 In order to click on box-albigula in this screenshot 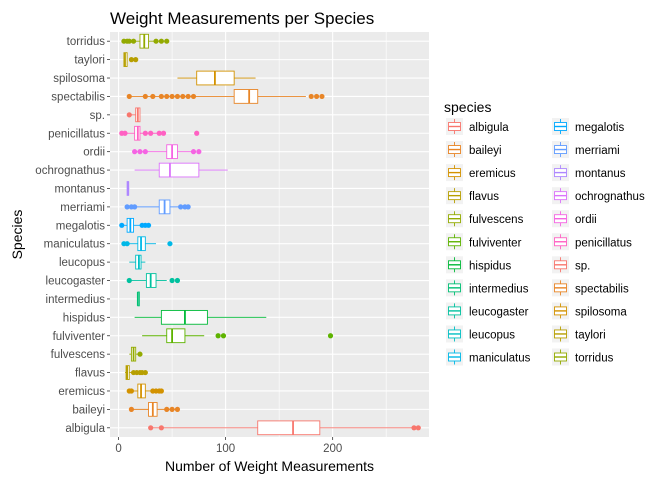, I will do `click(284, 428)`.